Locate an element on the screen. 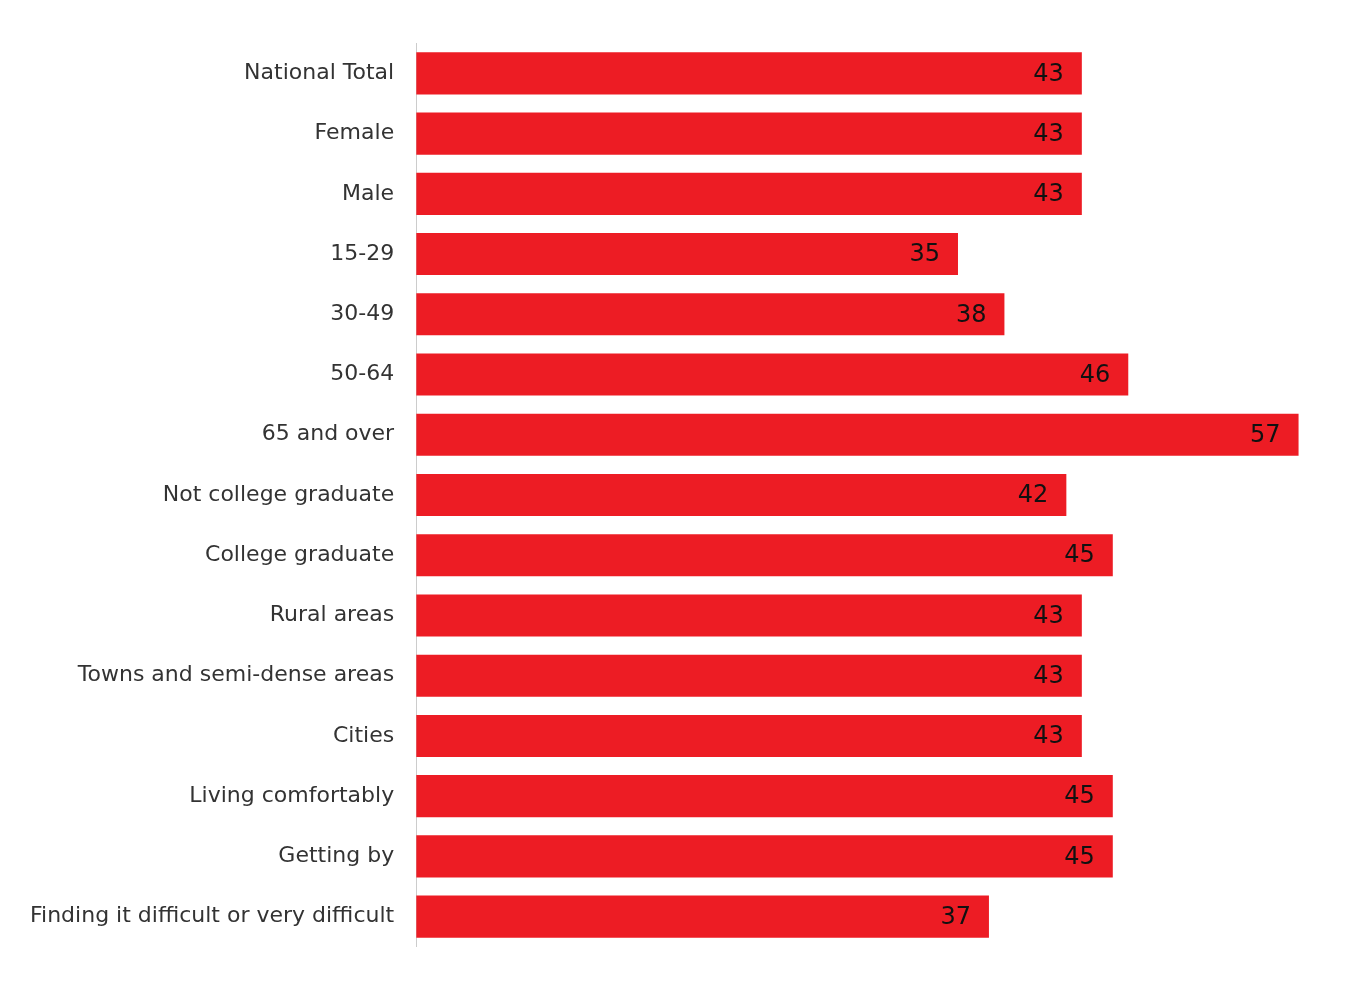  y-tick-label: College graduate is located at coordinates (300, 553).